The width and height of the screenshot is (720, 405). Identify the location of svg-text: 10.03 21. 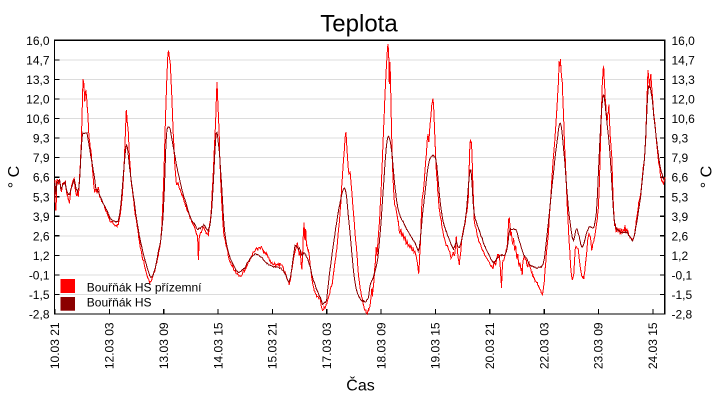
(55, 345).